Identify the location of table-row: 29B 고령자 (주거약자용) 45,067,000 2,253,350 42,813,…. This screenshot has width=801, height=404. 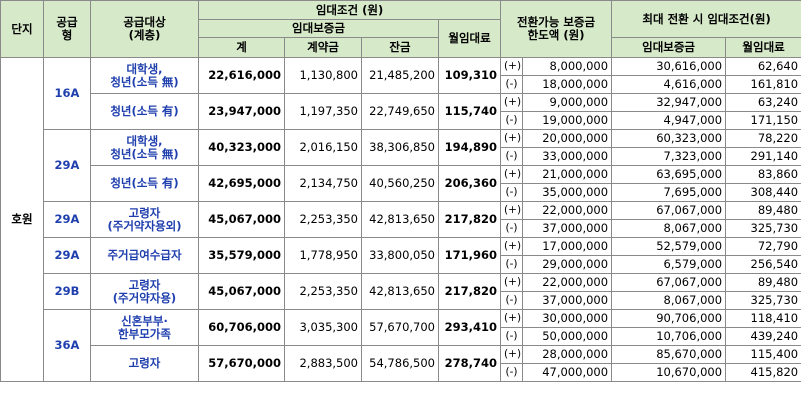
(401, 291).